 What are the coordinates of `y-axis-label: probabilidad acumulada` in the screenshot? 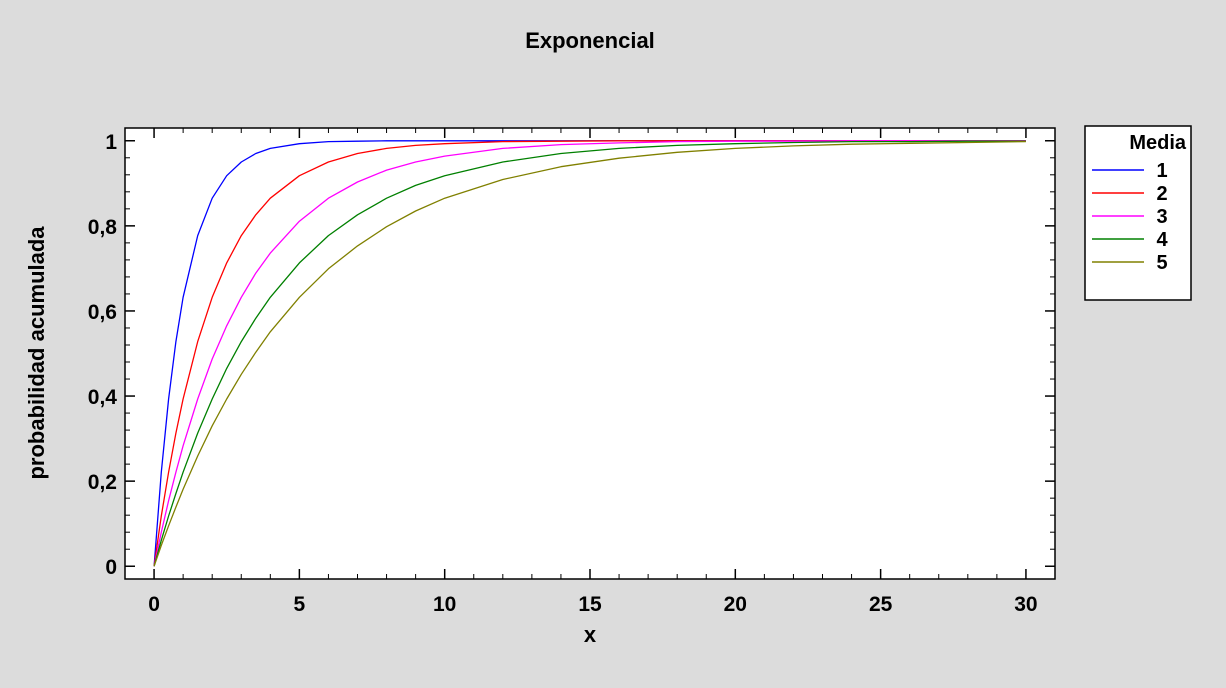 It's located at (36, 353).